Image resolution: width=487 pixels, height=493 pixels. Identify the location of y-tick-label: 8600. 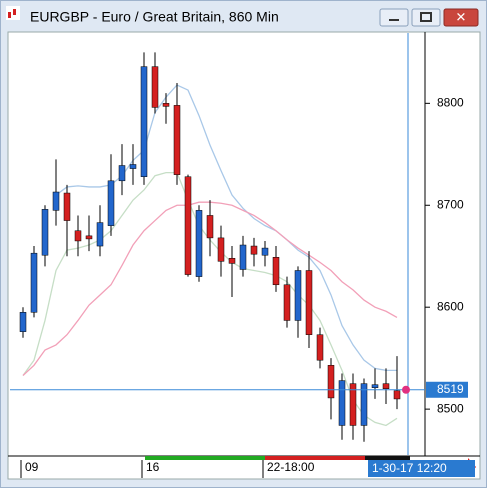
(450, 306).